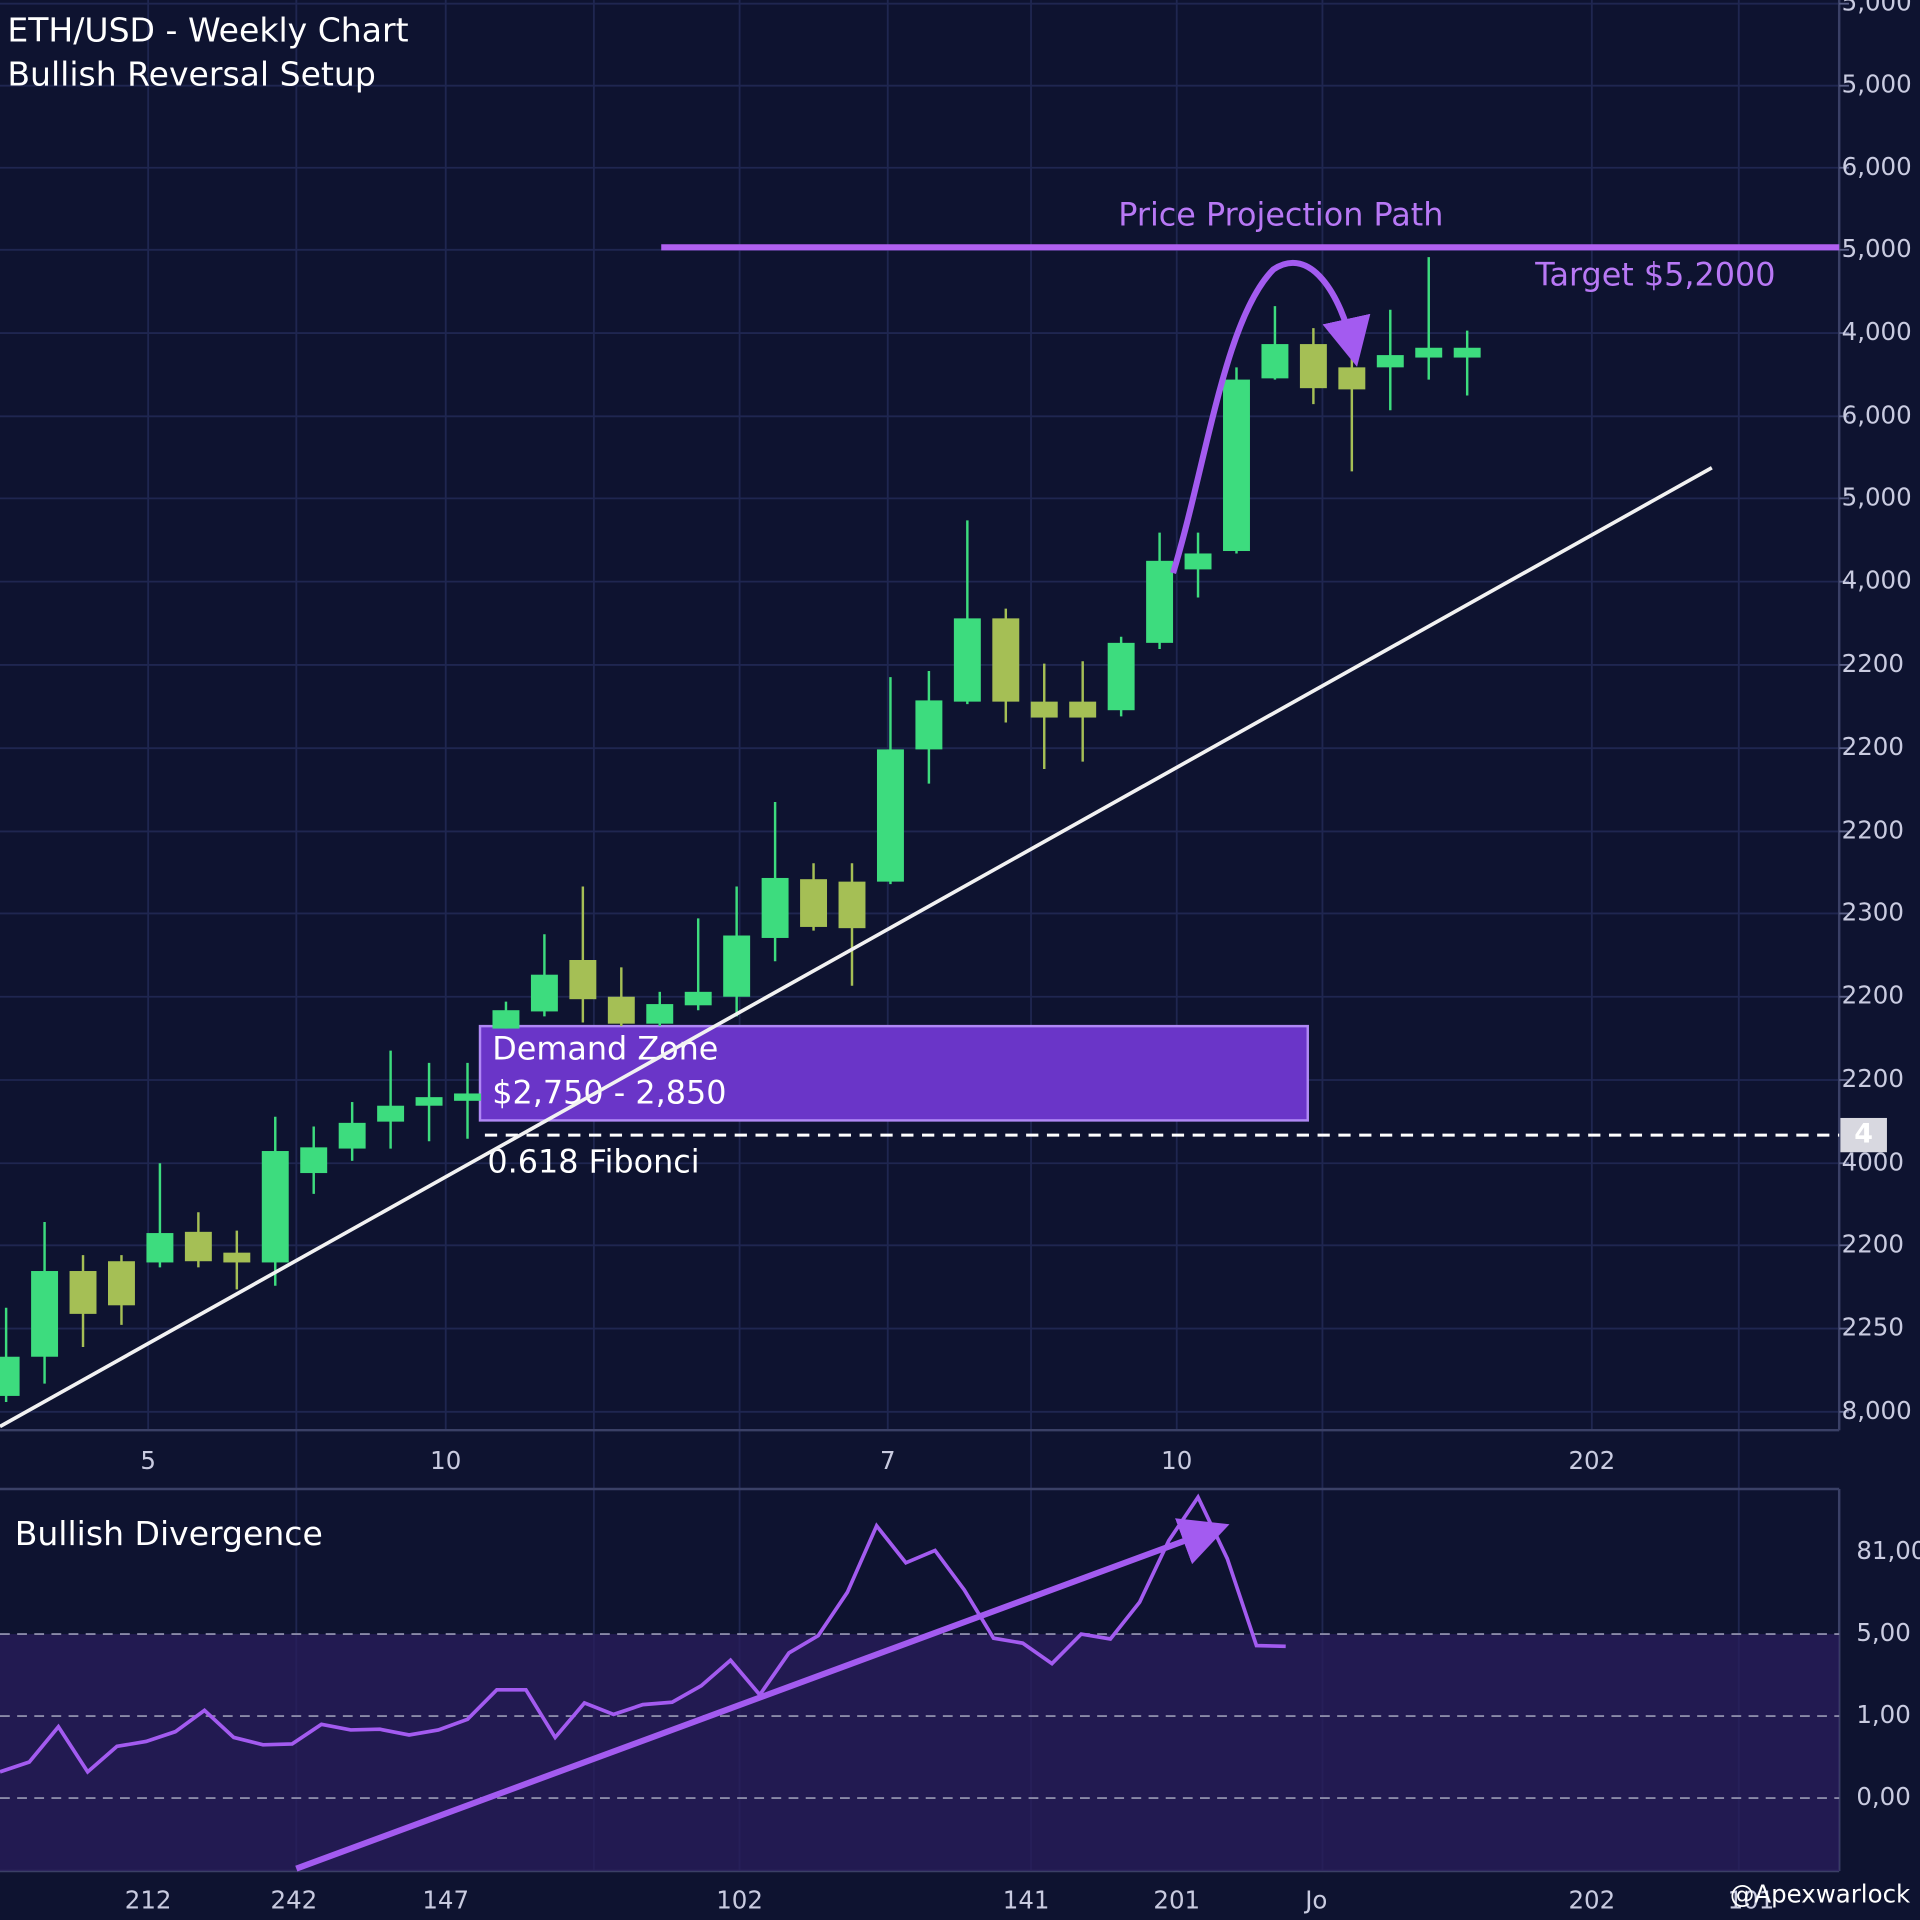 The width and height of the screenshot is (1920, 1920). What do you see at coordinates (1654, 275) in the screenshot?
I see `target-label: Target $5,2000` at bounding box center [1654, 275].